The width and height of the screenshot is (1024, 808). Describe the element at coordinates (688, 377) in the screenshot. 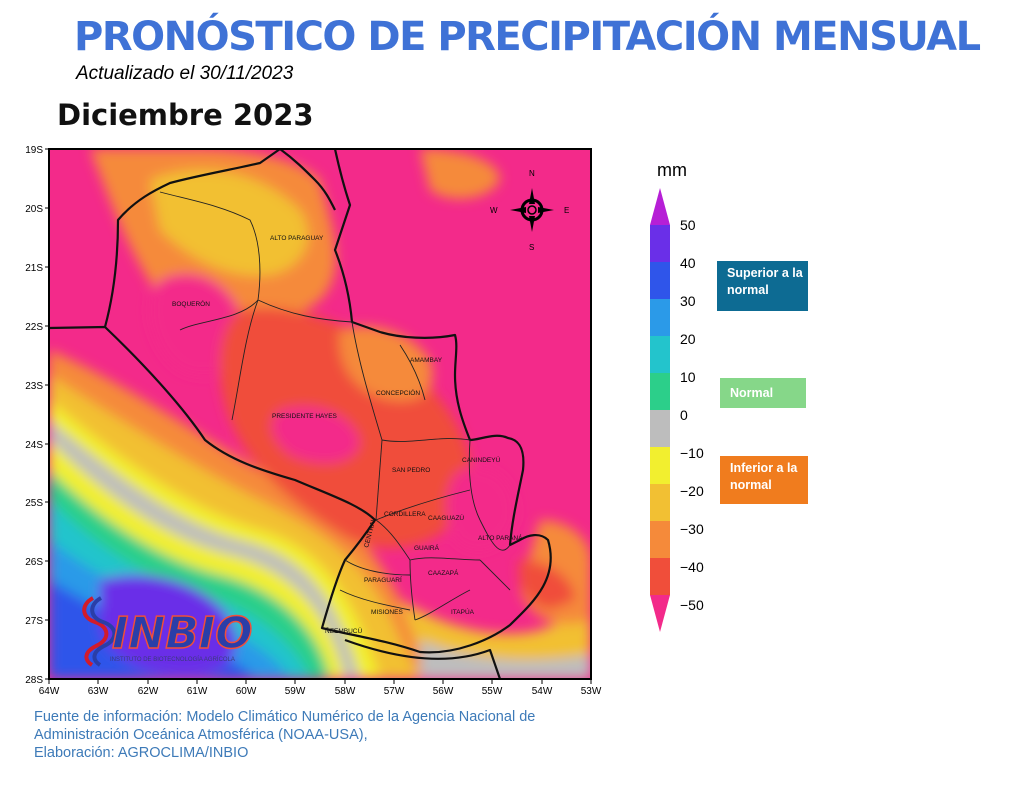

I see `colorbar-label: 10` at that location.